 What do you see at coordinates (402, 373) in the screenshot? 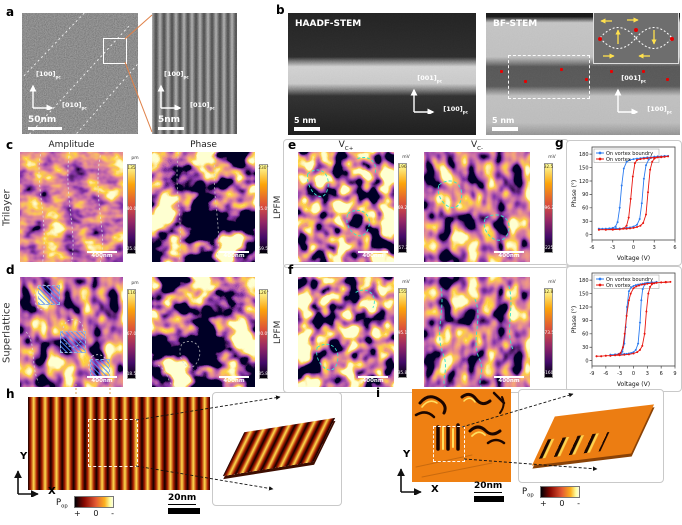
I see `colorbar-min: 35.8` at bounding box center [402, 373].